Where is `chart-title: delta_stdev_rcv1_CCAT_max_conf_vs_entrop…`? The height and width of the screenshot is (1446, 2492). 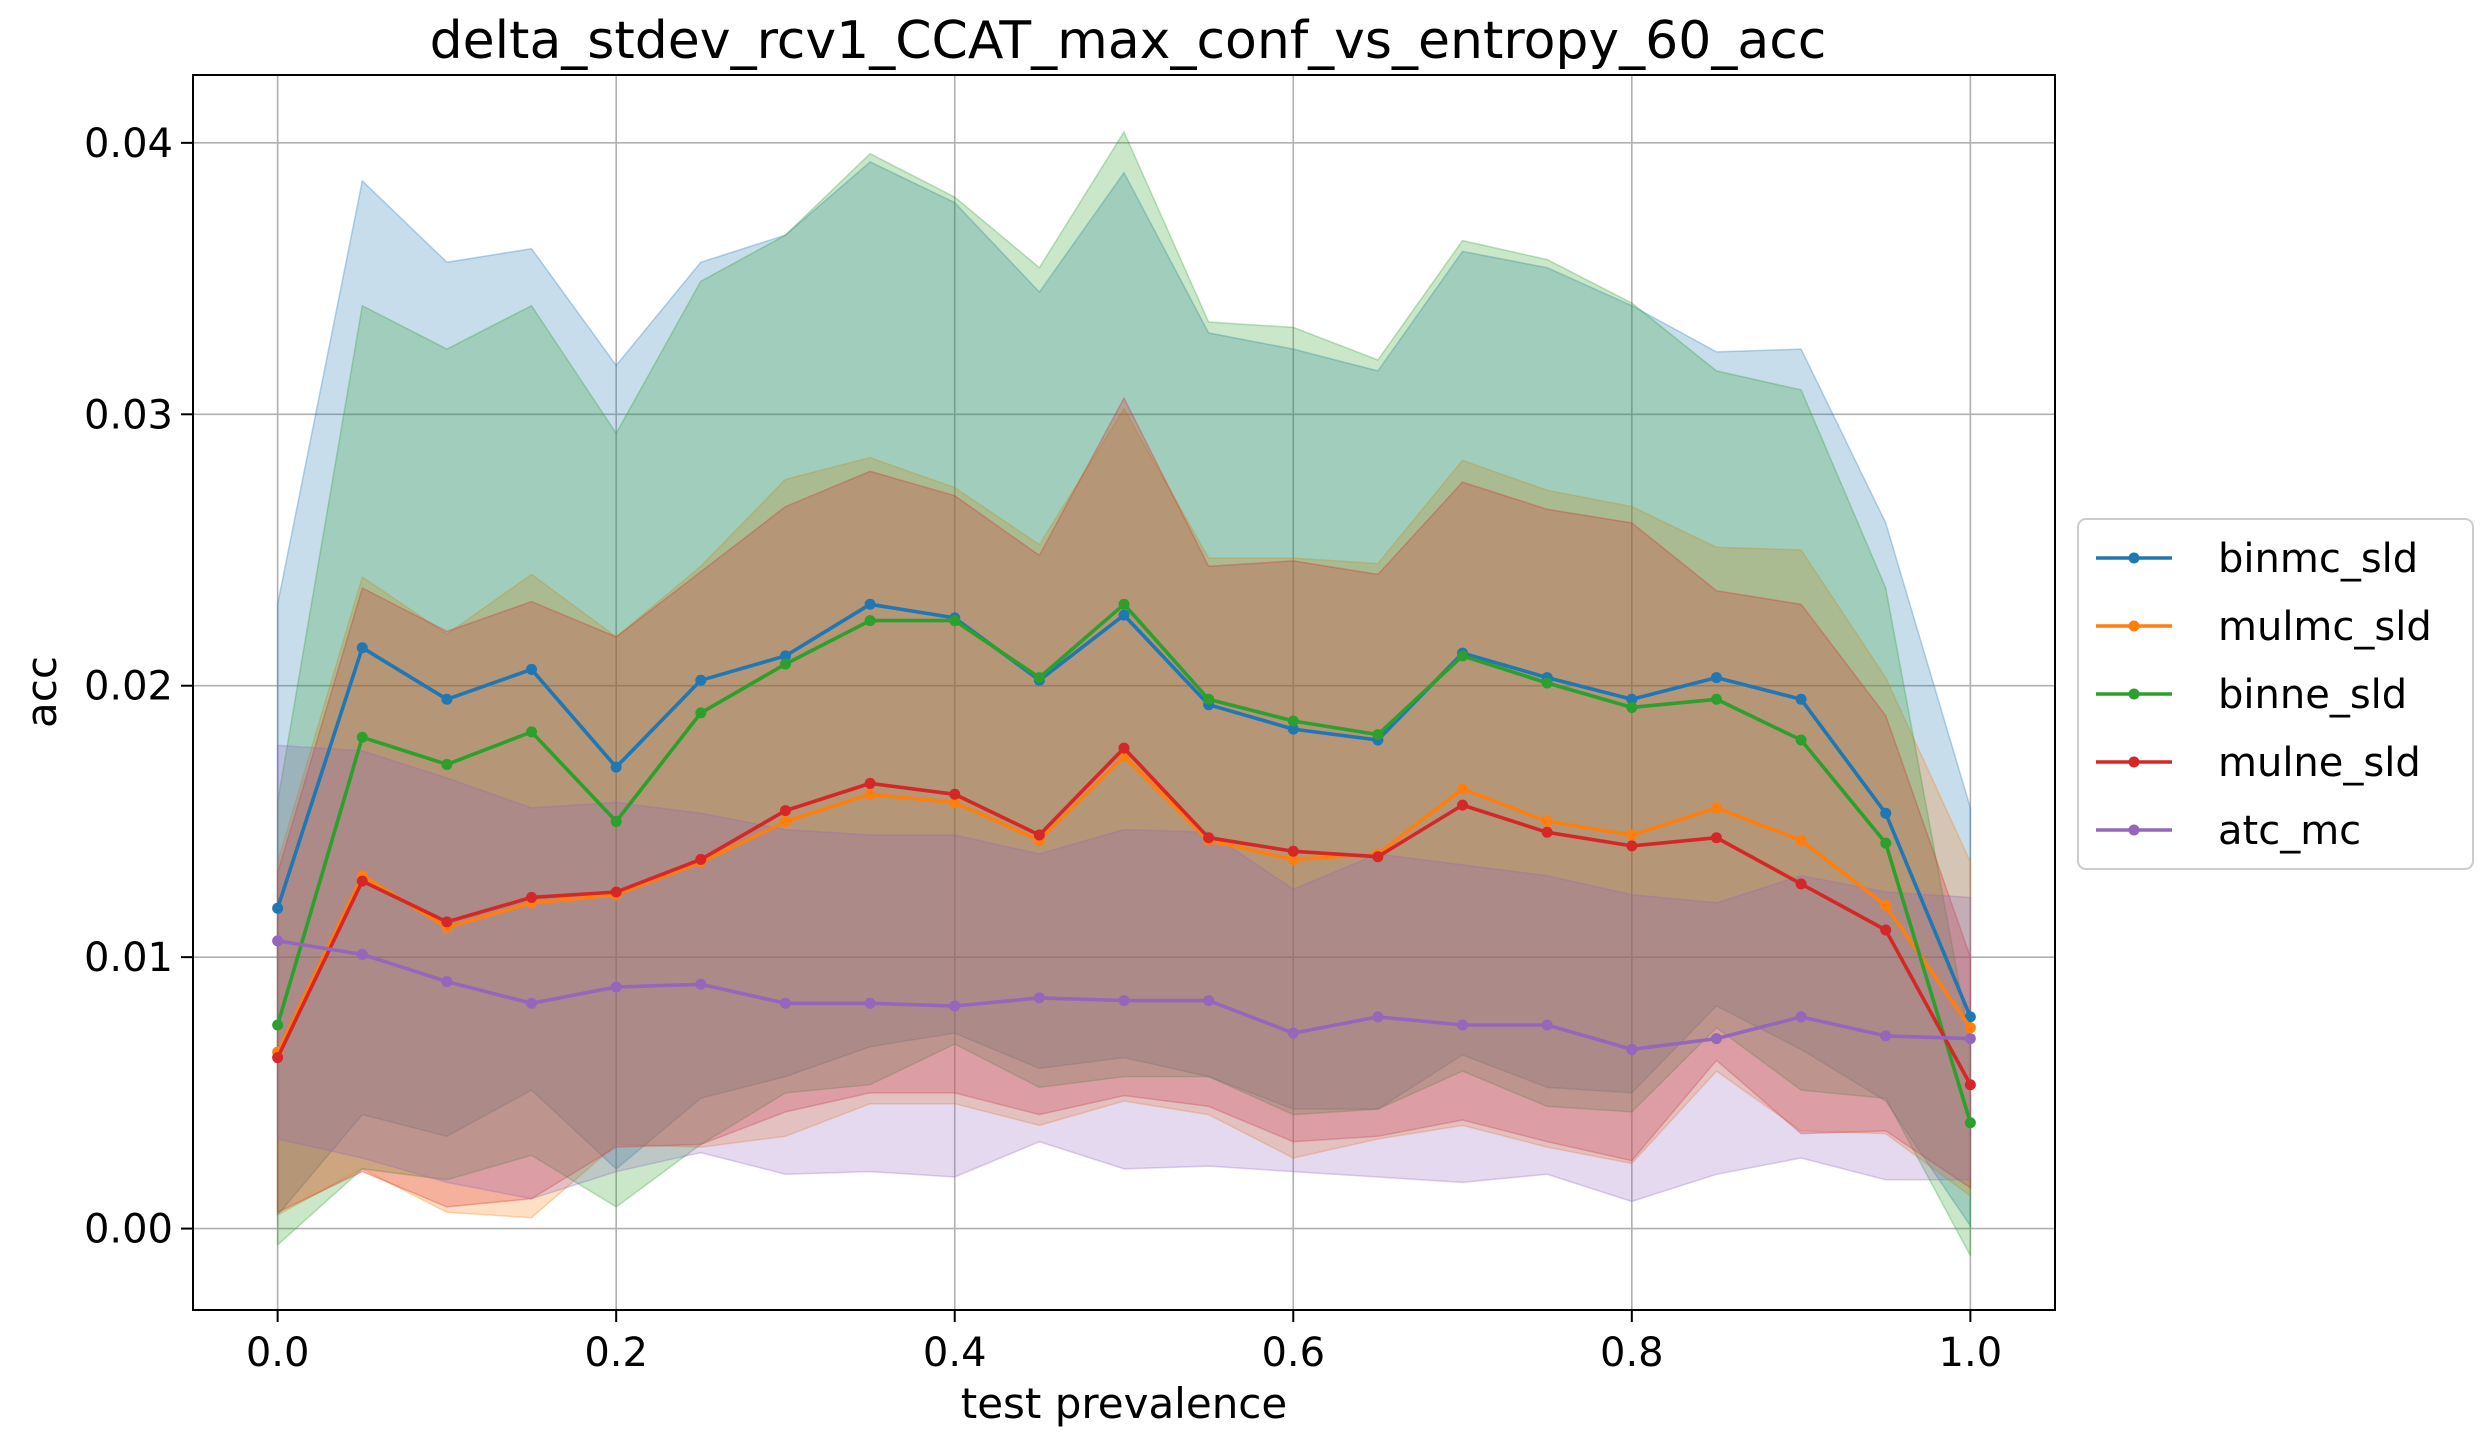 chart-title: delta_stdev_rcv1_CCAT_max_conf_vs_entrop… is located at coordinates (1128, 41).